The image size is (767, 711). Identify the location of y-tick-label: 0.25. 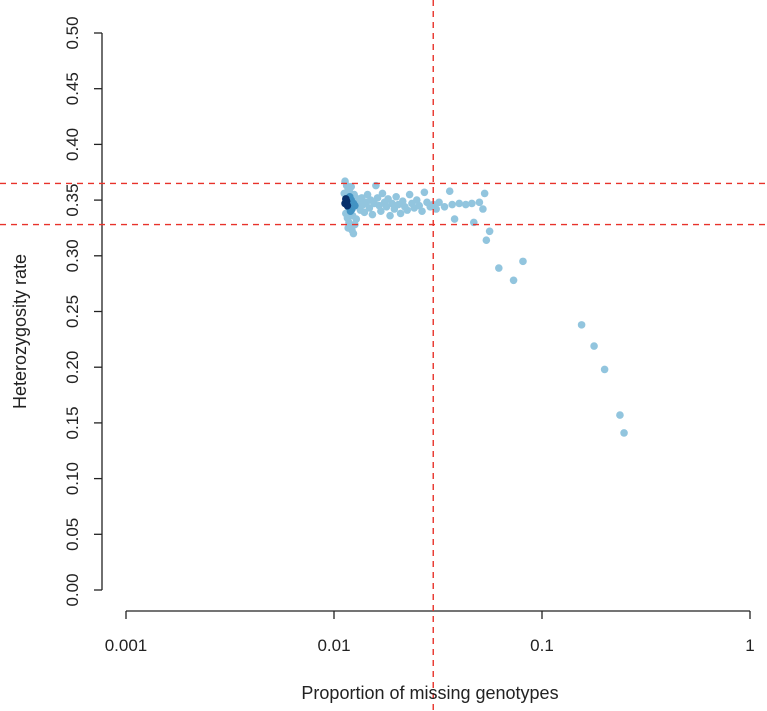
(72, 311).